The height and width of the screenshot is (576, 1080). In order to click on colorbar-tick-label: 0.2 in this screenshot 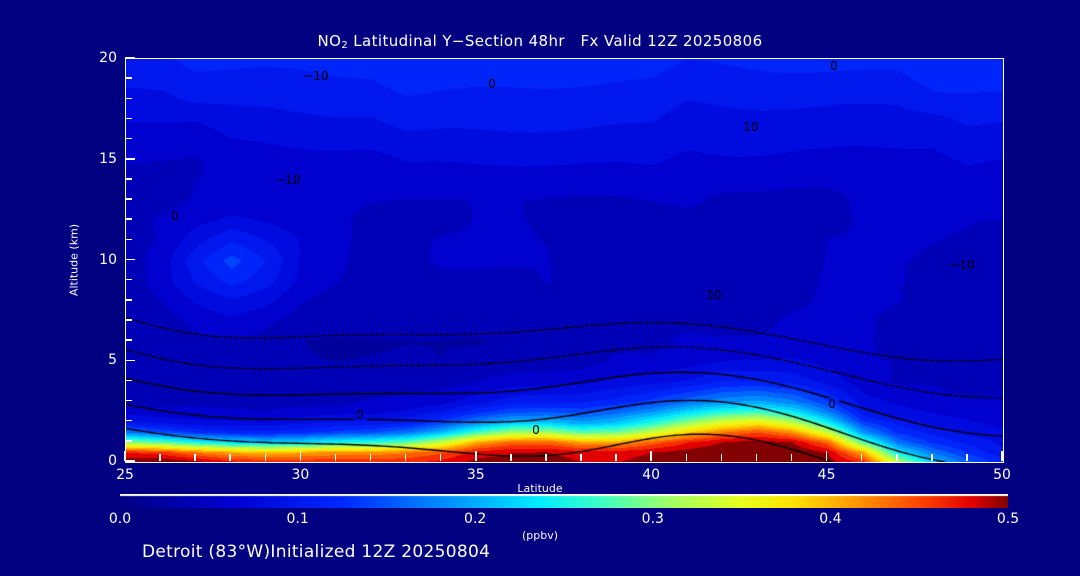, I will do `click(475, 519)`.